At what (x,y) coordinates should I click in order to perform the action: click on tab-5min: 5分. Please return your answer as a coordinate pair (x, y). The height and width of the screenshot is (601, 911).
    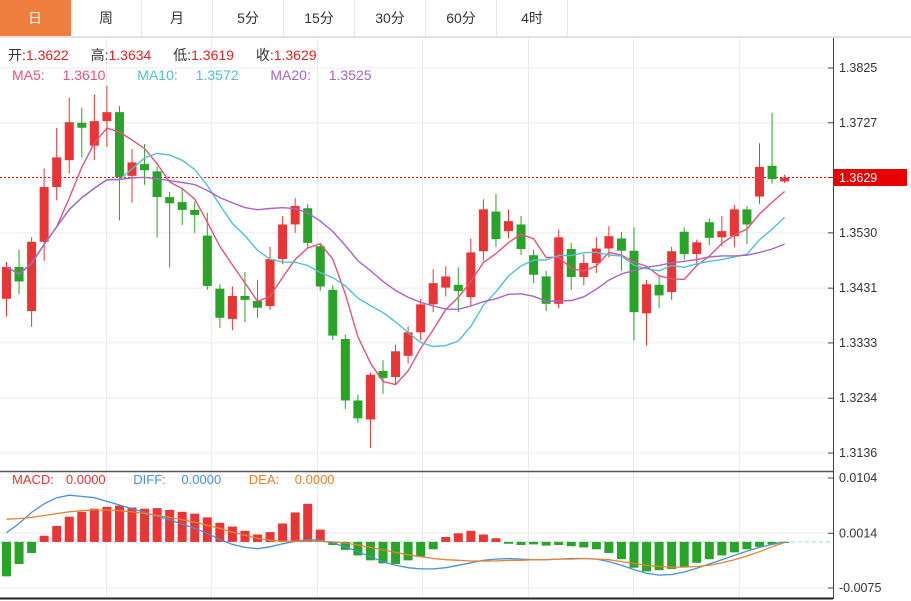
    Looking at the image, I should click on (248, 18).